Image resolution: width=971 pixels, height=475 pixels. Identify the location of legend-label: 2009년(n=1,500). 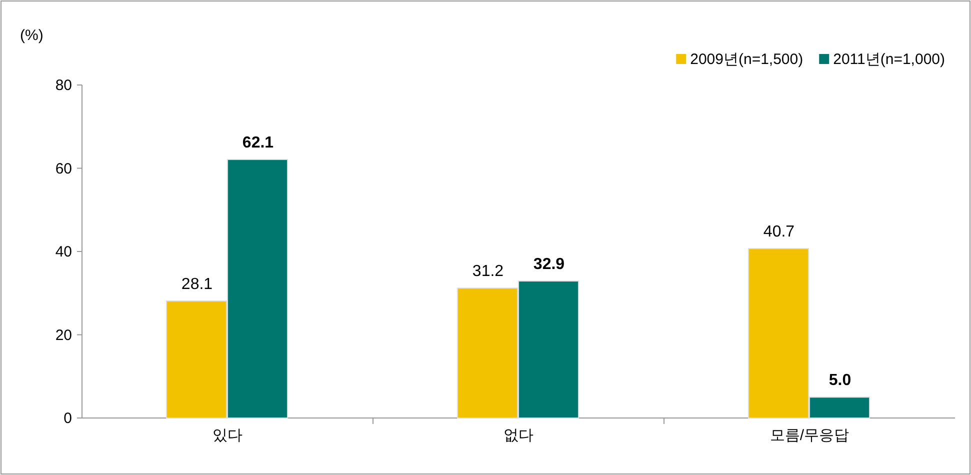
(747, 59).